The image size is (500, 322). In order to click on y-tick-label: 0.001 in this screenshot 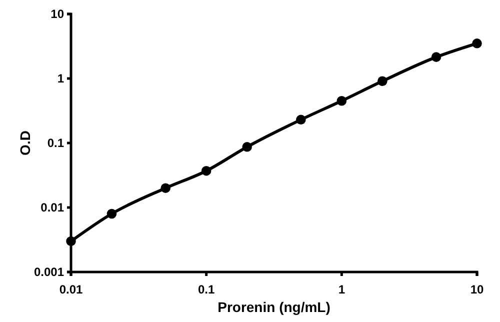, I will do `click(49, 271)`.